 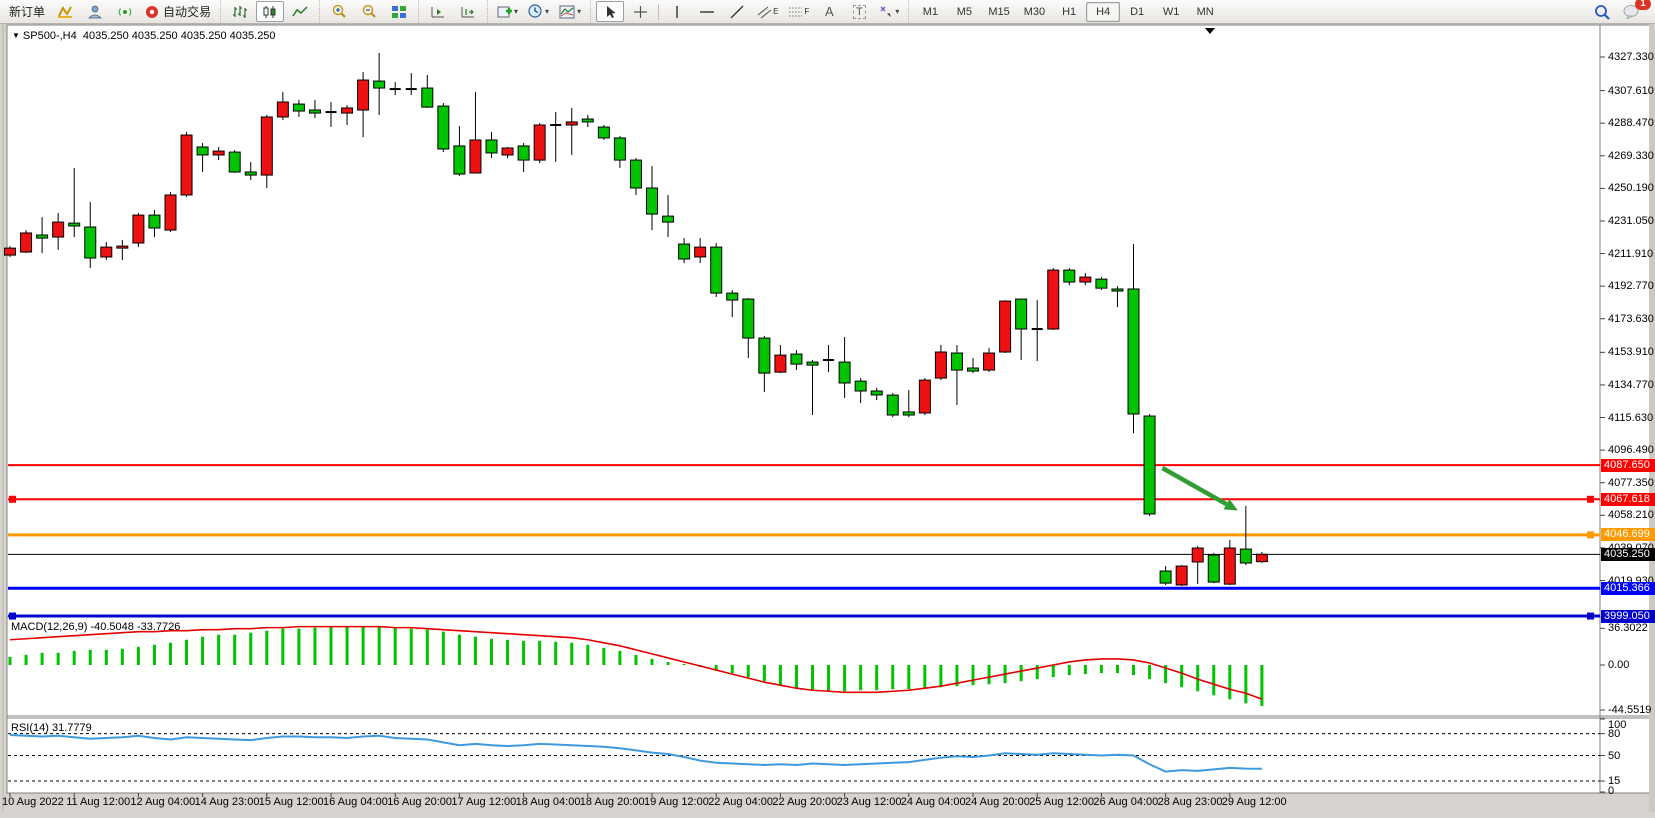 I want to click on zoom-in-icon, so click(x=339, y=11).